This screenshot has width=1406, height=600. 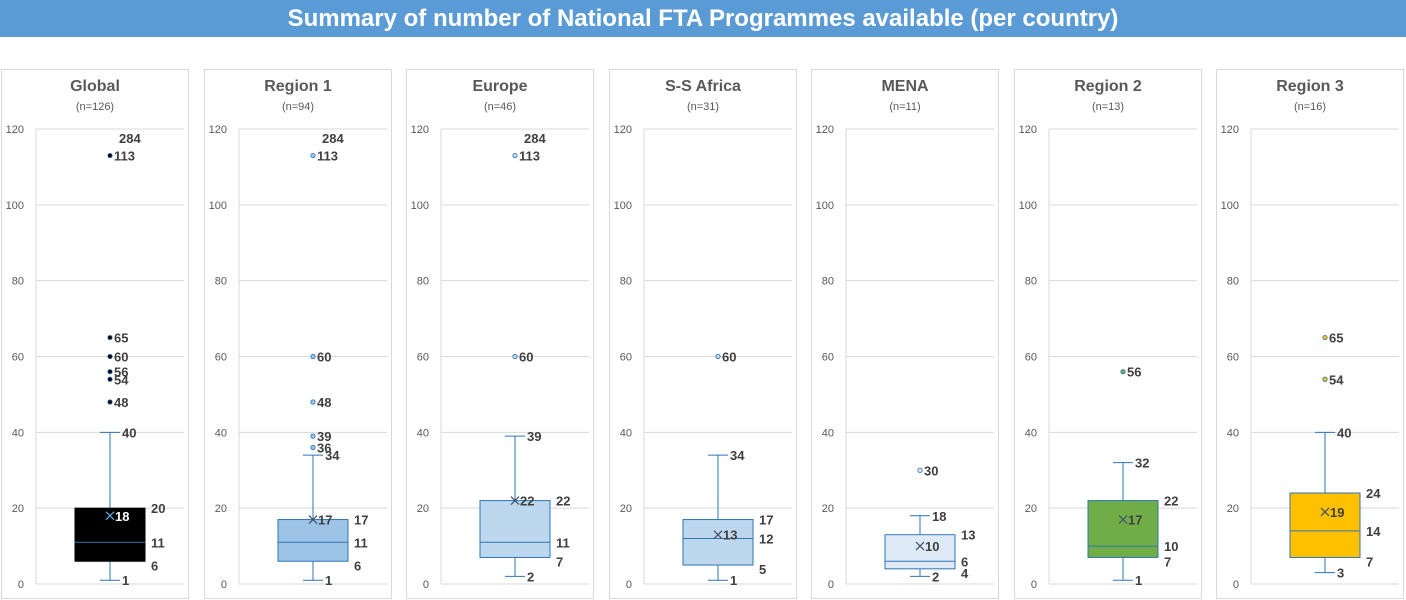 I want to click on panel-title: Europe, so click(x=500, y=86).